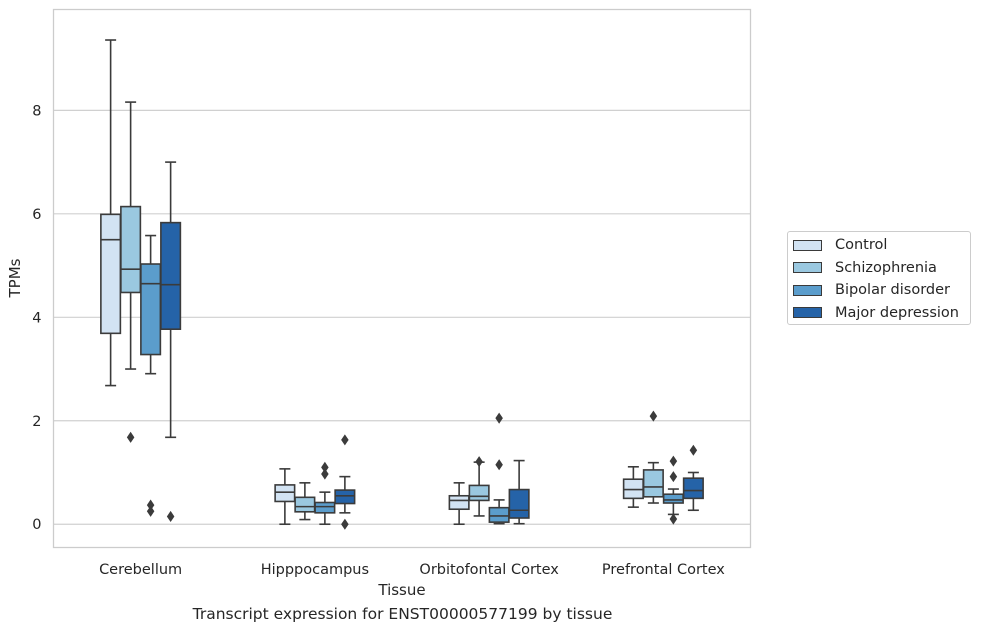 The height and width of the screenshot is (634, 983). Describe the element at coordinates (663, 570) in the screenshot. I see `x-tick-label: Prefrontal Cortex` at that location.